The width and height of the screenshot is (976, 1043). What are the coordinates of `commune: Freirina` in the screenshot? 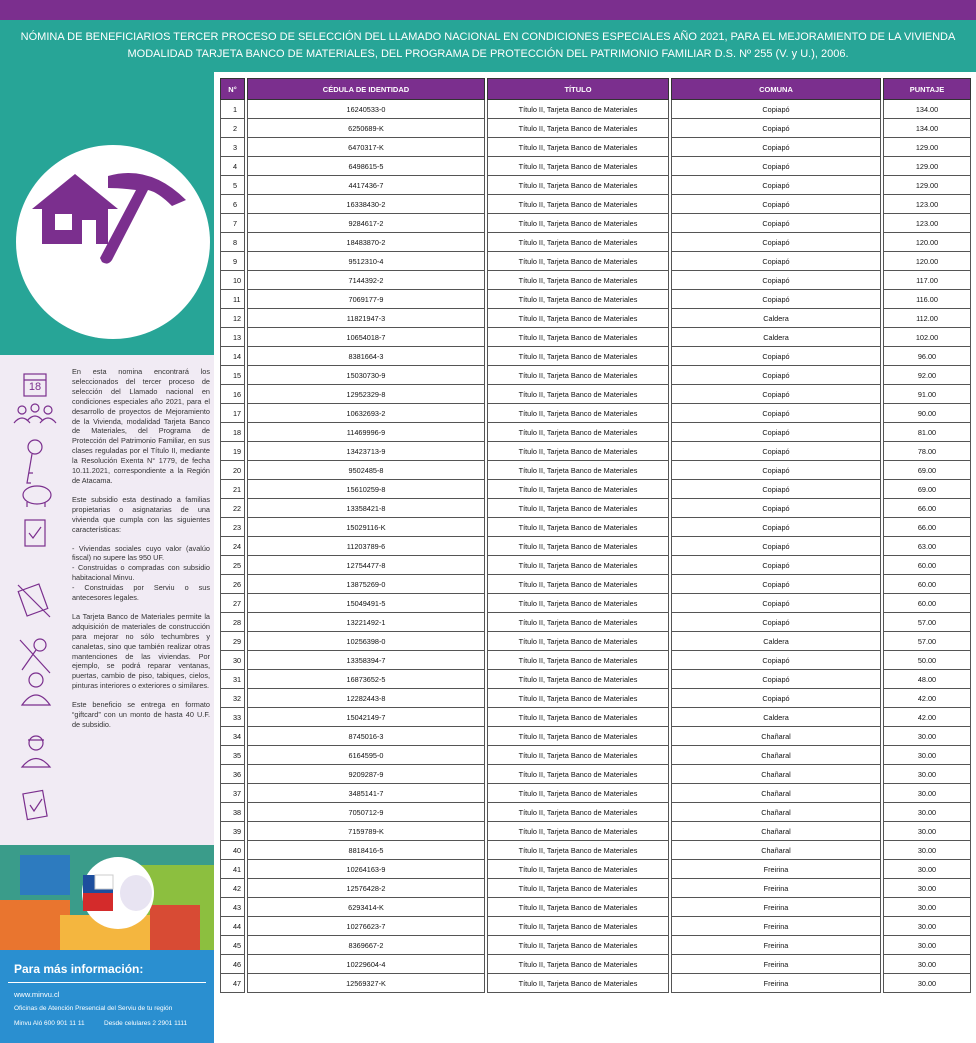 It's located at (776, 888).